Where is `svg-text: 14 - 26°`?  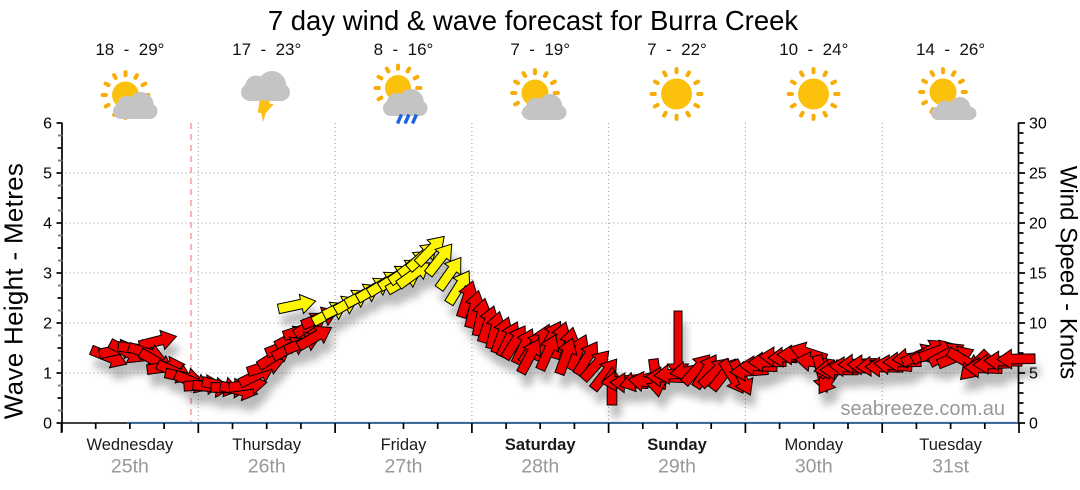 svg-text: 14 - 26° is located at coordinates (950, 49).